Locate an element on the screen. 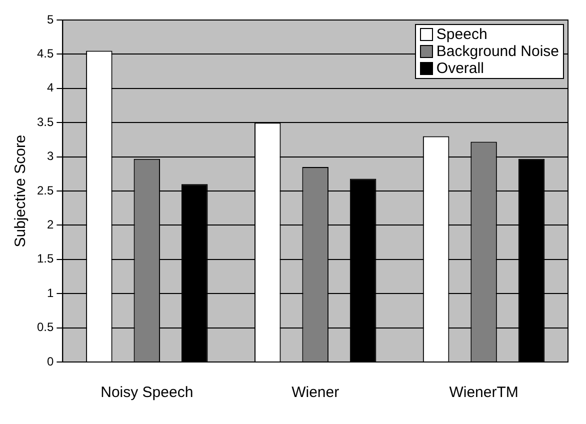 This screenshot has width=586, height=424. legend-label: Background Noise is located at coordinates (497, 51).